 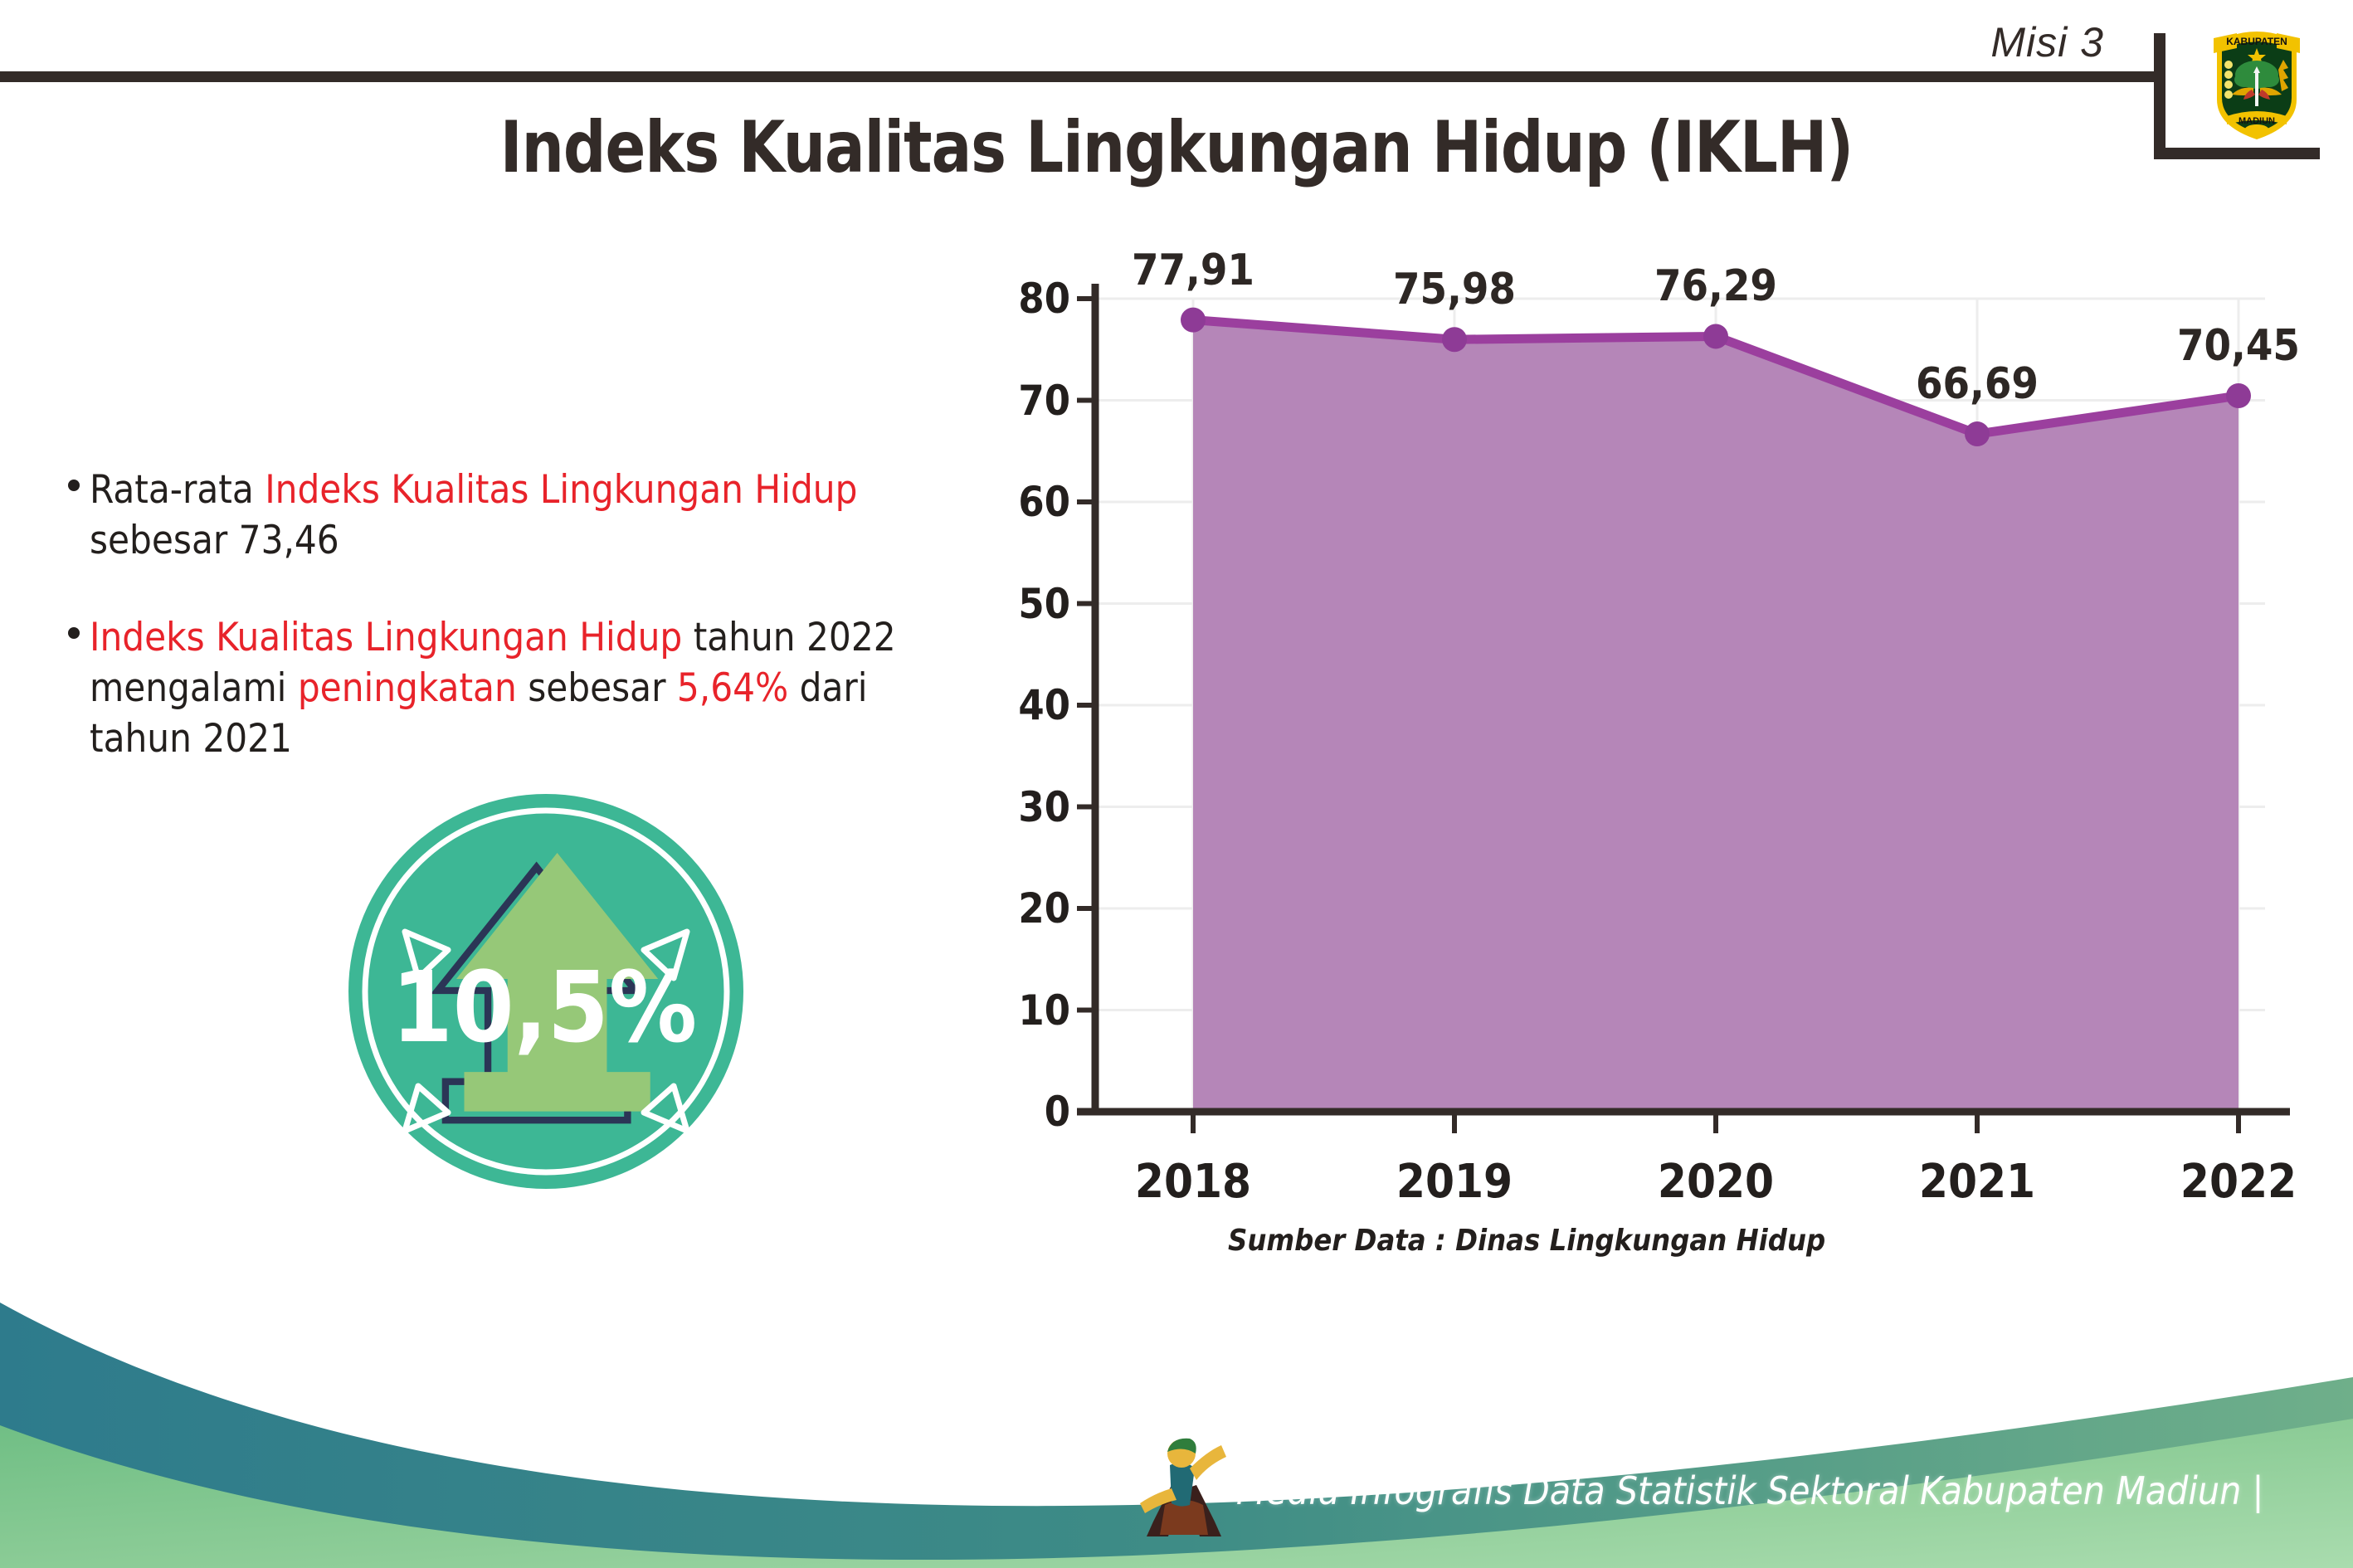 I want to click on wave-front, so click(x=1176, y=1493).